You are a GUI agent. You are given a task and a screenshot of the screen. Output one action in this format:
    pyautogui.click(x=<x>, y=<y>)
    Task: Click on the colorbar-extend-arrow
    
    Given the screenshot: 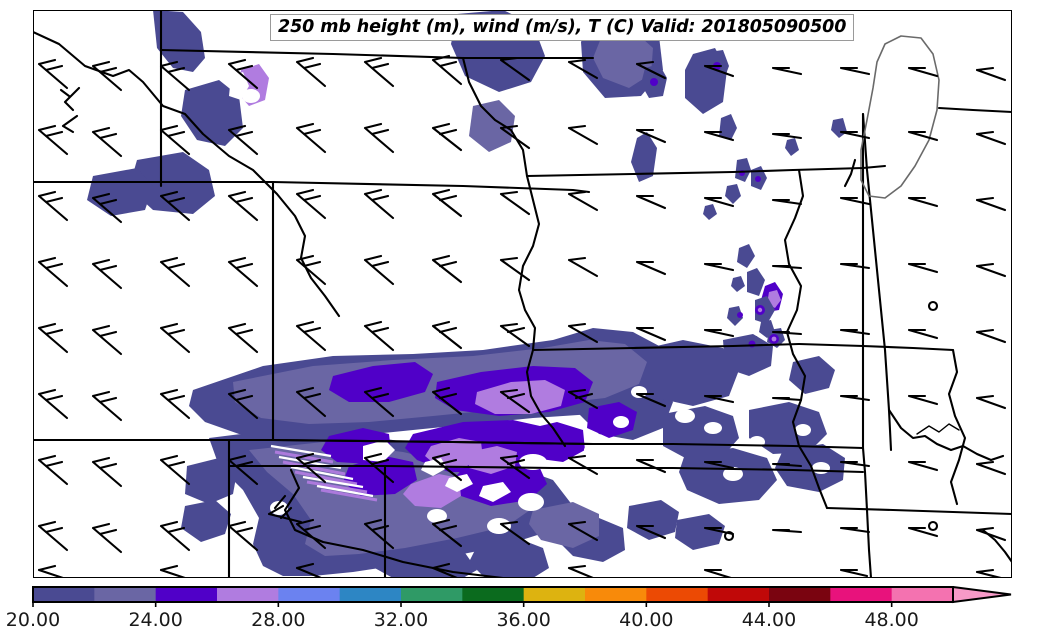 What is the action you would take?
    pyautogui.click(x=982, y=595)
    